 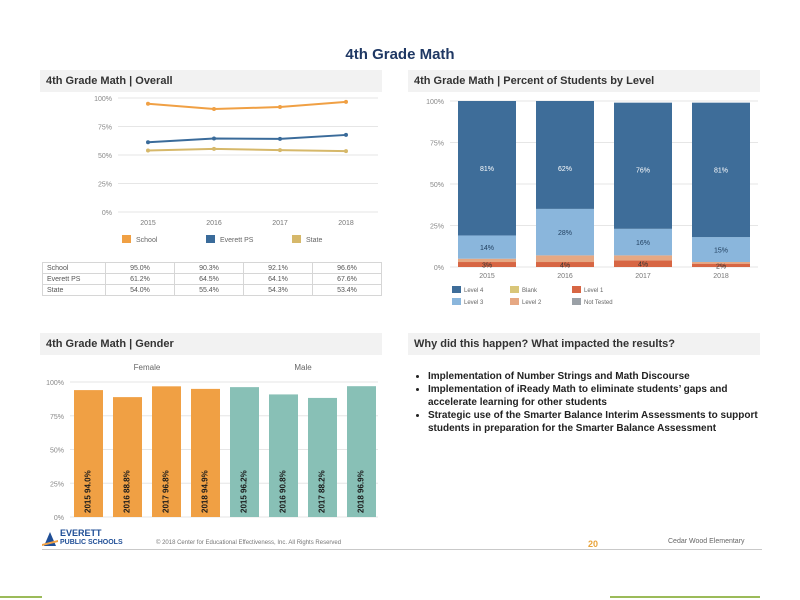 I want to click on table-cell: 92.1%, so click(x=278, y=268).